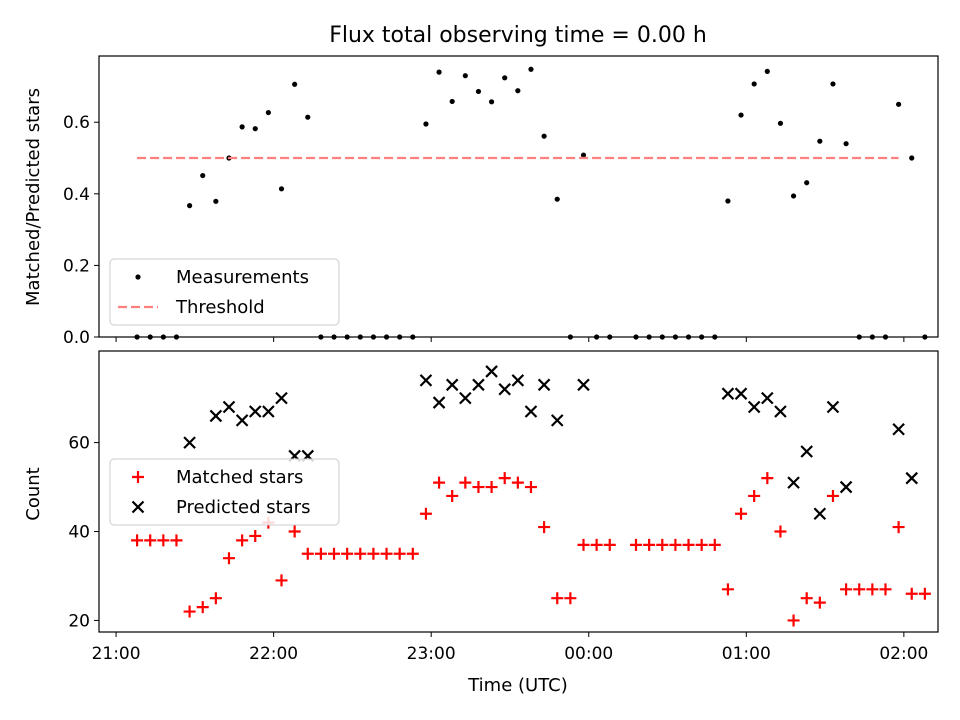  Describe the element at coordinates (138, 277) in the screenshot. I see `legend-swatch-measurements` at that location.